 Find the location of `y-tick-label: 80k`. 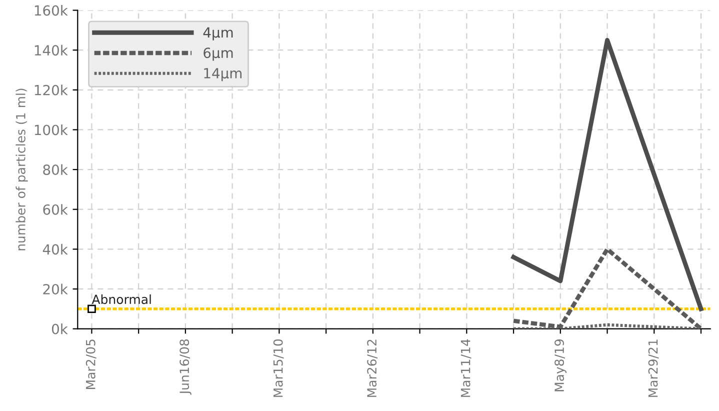

y-tick-label: 80k is located at coordinates (55, 170).